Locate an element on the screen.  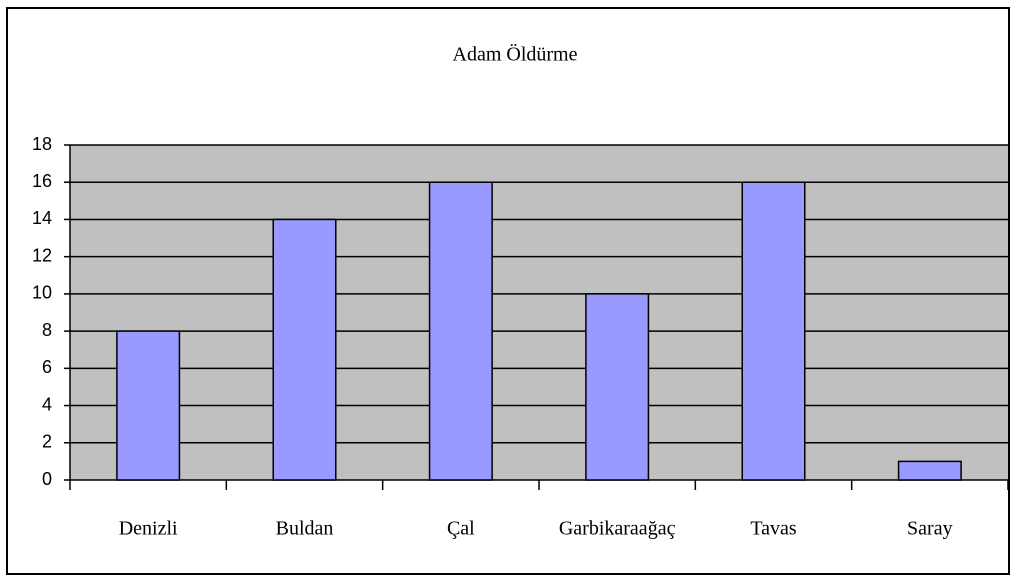
y-tick-label: 14 is located at coordinates (42, 218).